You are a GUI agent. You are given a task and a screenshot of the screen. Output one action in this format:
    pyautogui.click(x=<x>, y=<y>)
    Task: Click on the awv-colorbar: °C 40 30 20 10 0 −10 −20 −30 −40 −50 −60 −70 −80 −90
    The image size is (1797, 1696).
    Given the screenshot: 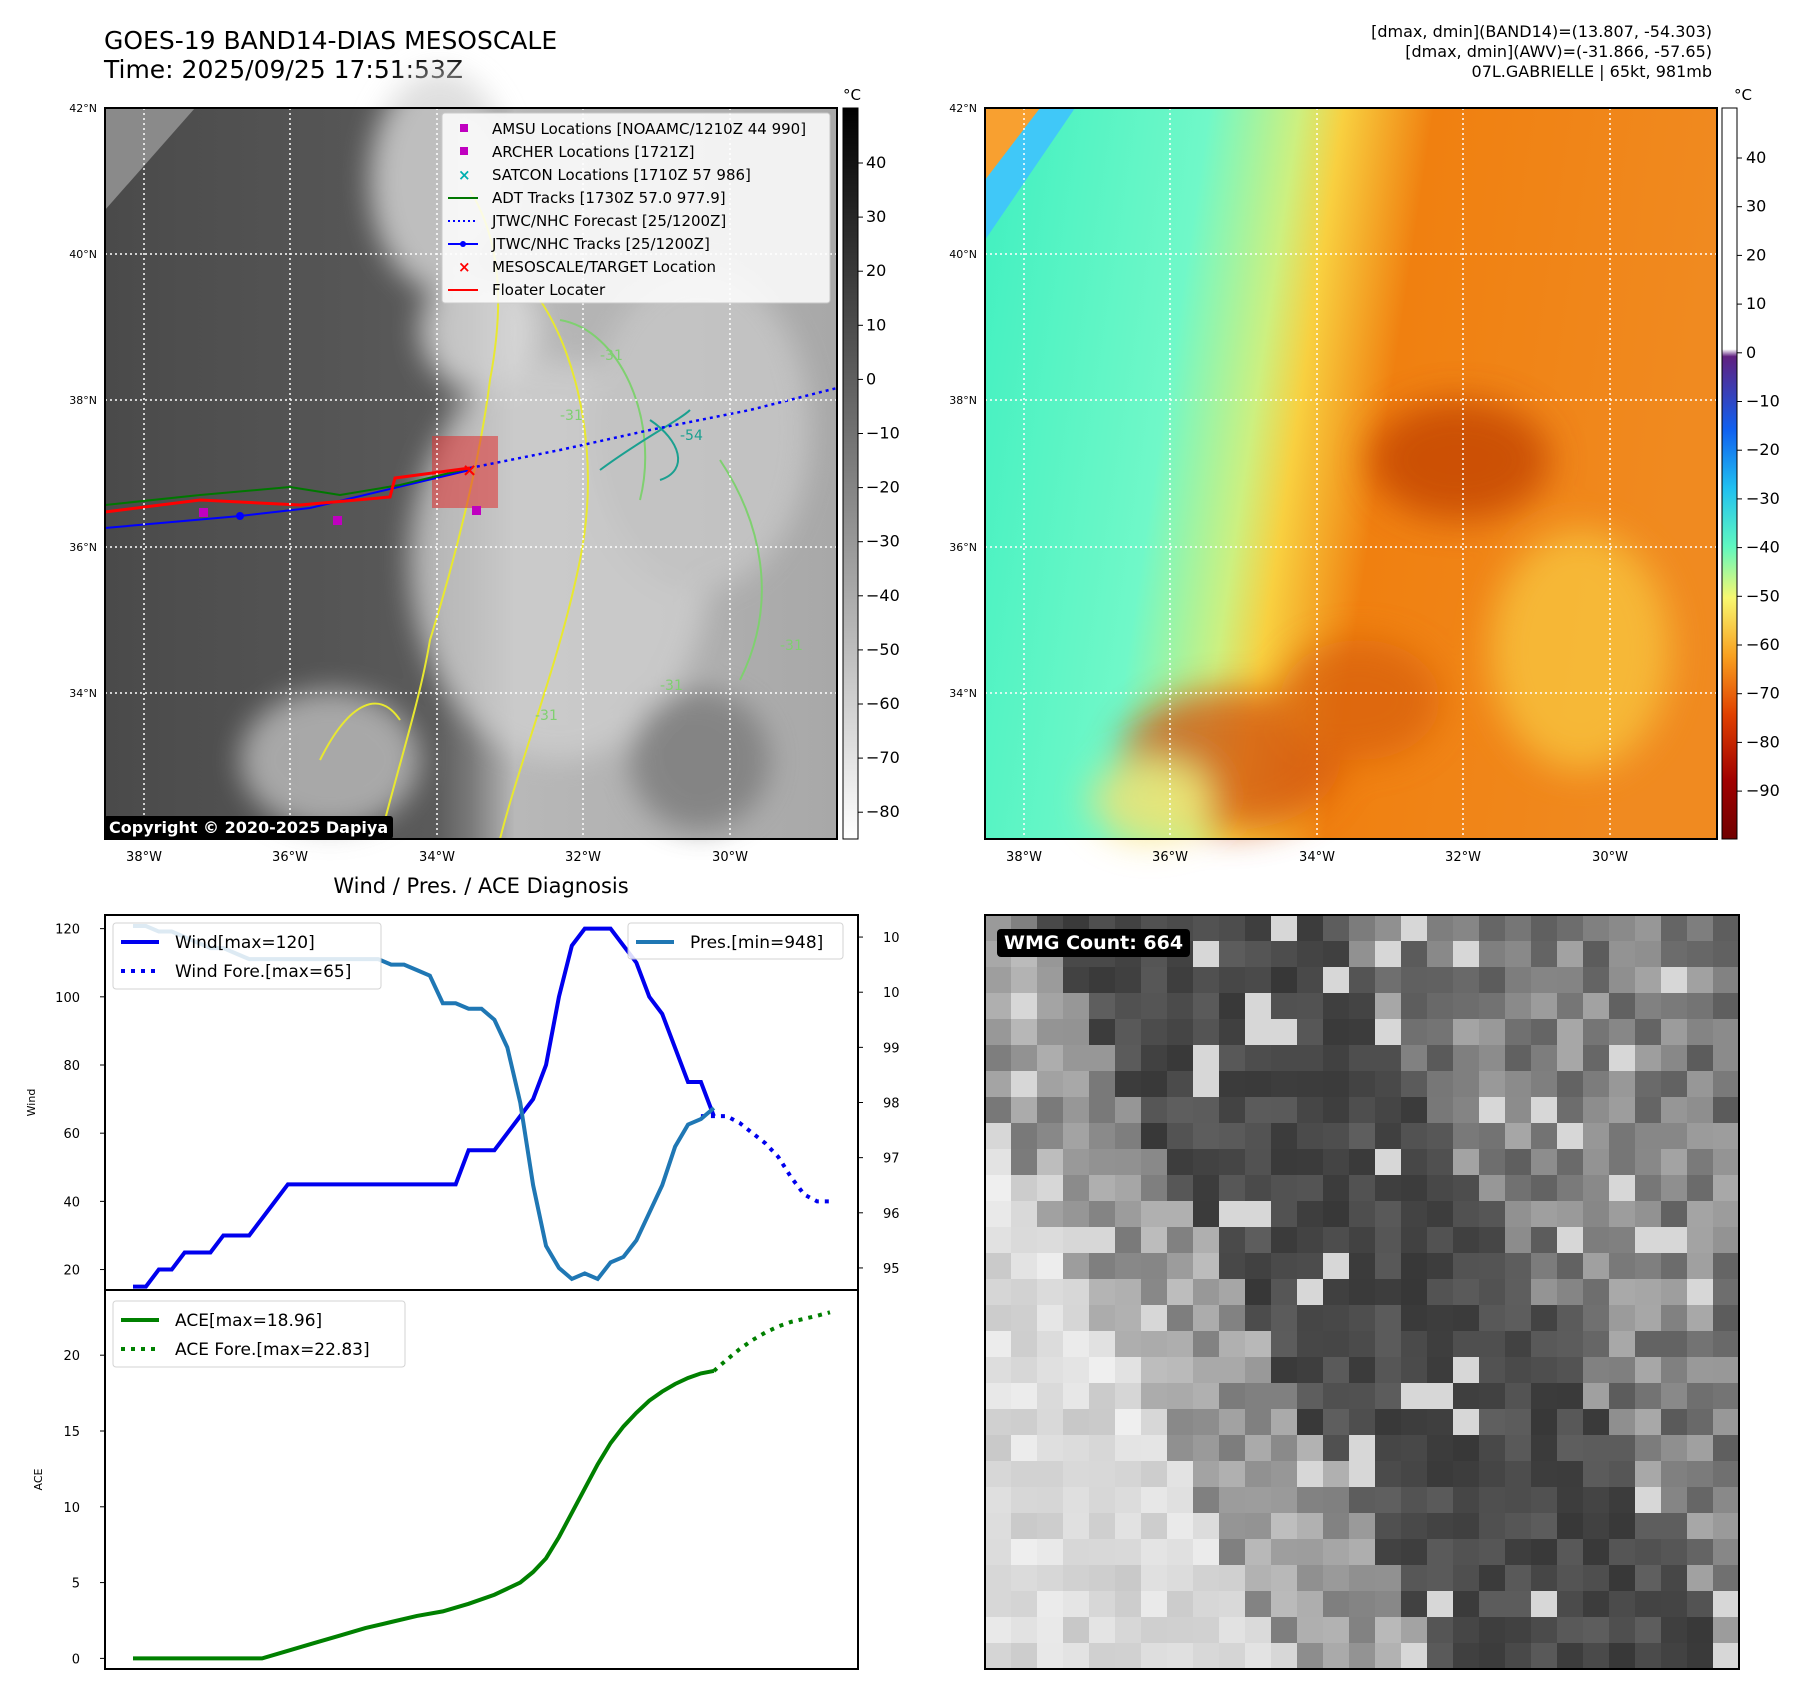 What is the action you would take?
    pyautogui.click(x=1750, y=463)
    